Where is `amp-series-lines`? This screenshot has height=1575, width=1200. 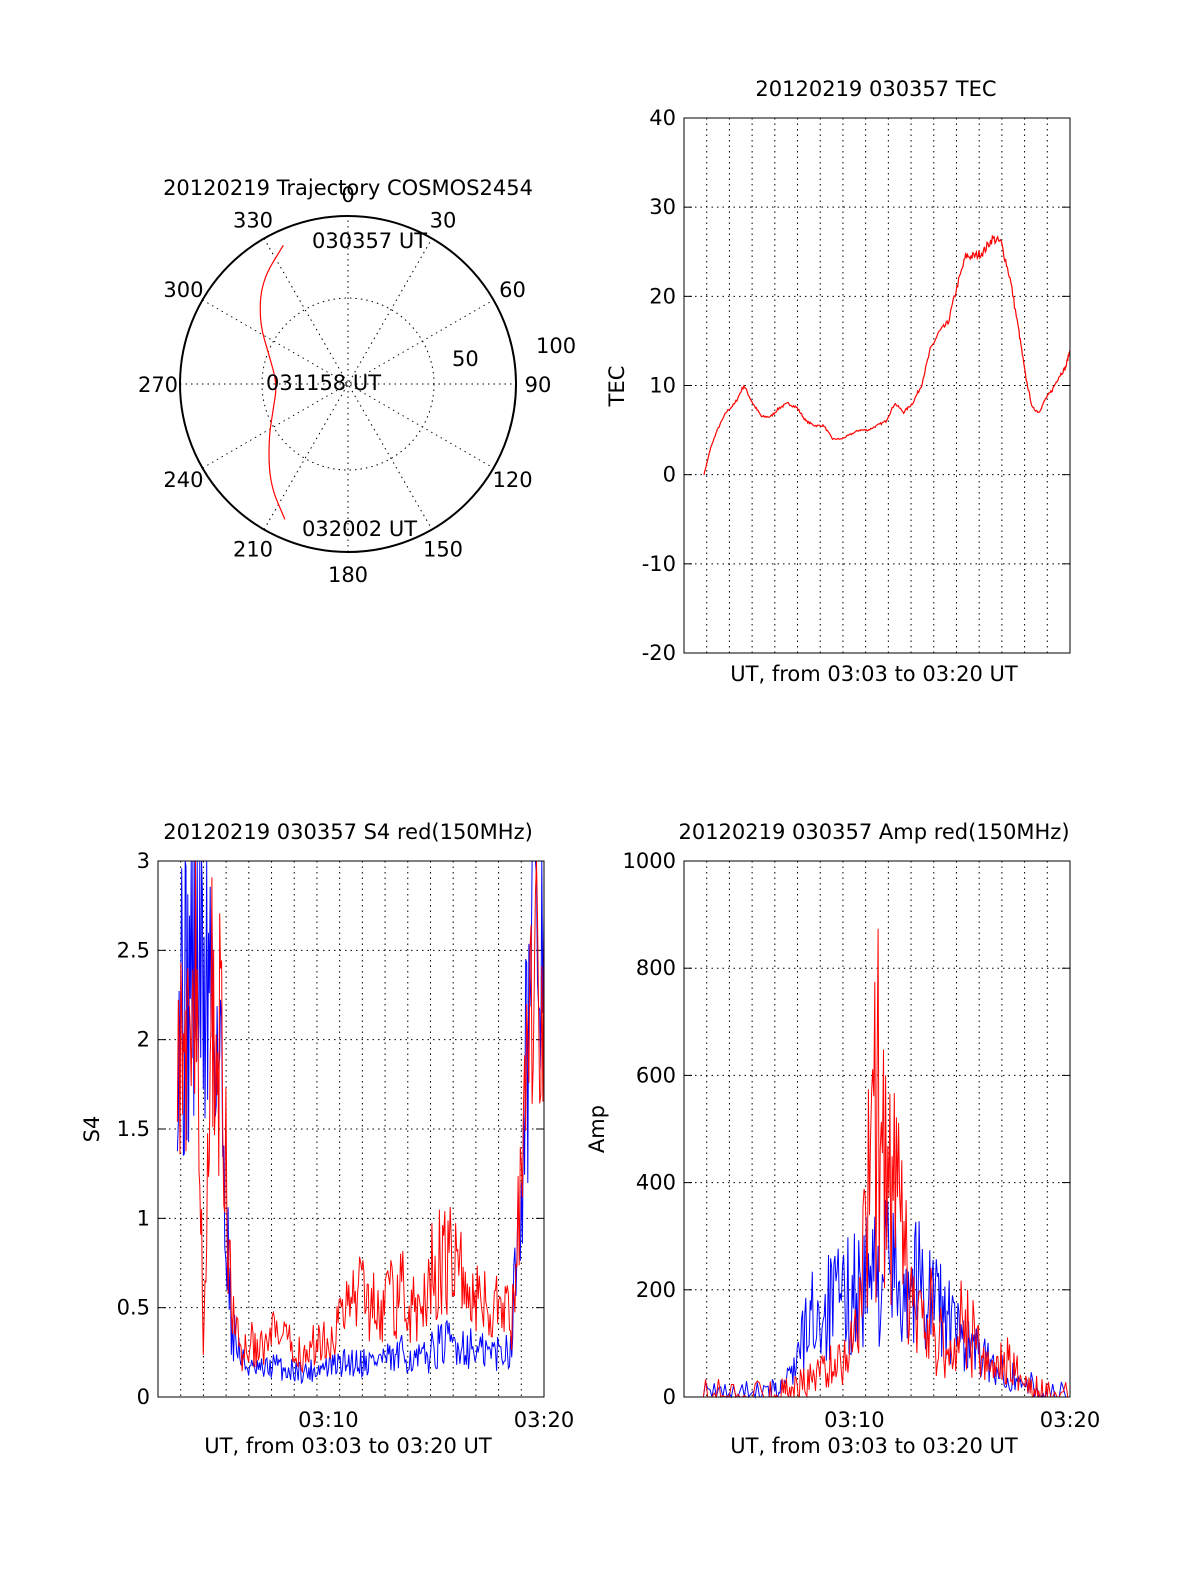 amp-series-lines is located at coordinates (886, 1163).